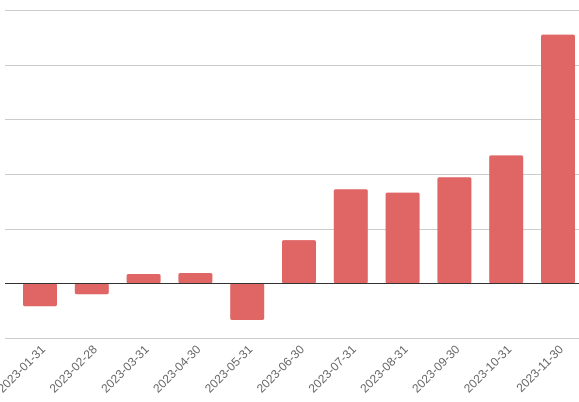 The height and width of the screenshot is (402, 579). I want to click on x-tick-label: 2023-05-31, so click(229, 369).